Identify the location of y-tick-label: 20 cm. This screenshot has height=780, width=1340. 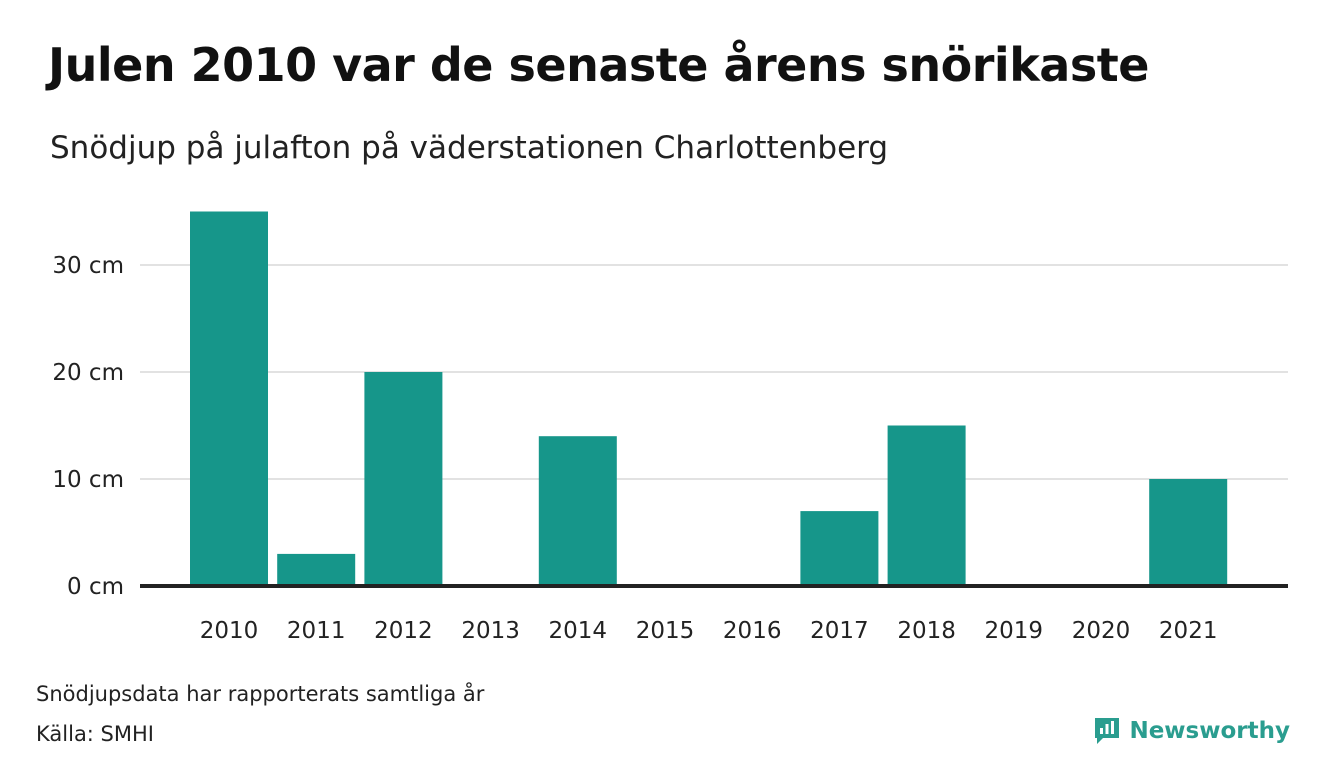
(88, 373).